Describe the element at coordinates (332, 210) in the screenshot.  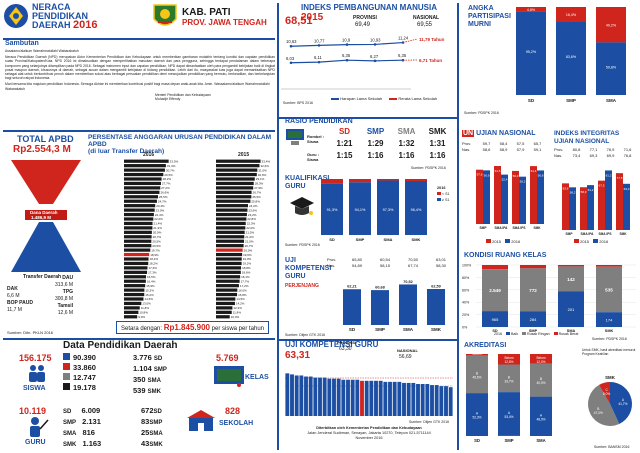
I see `kual-label-SD: 91,3%` at that location.